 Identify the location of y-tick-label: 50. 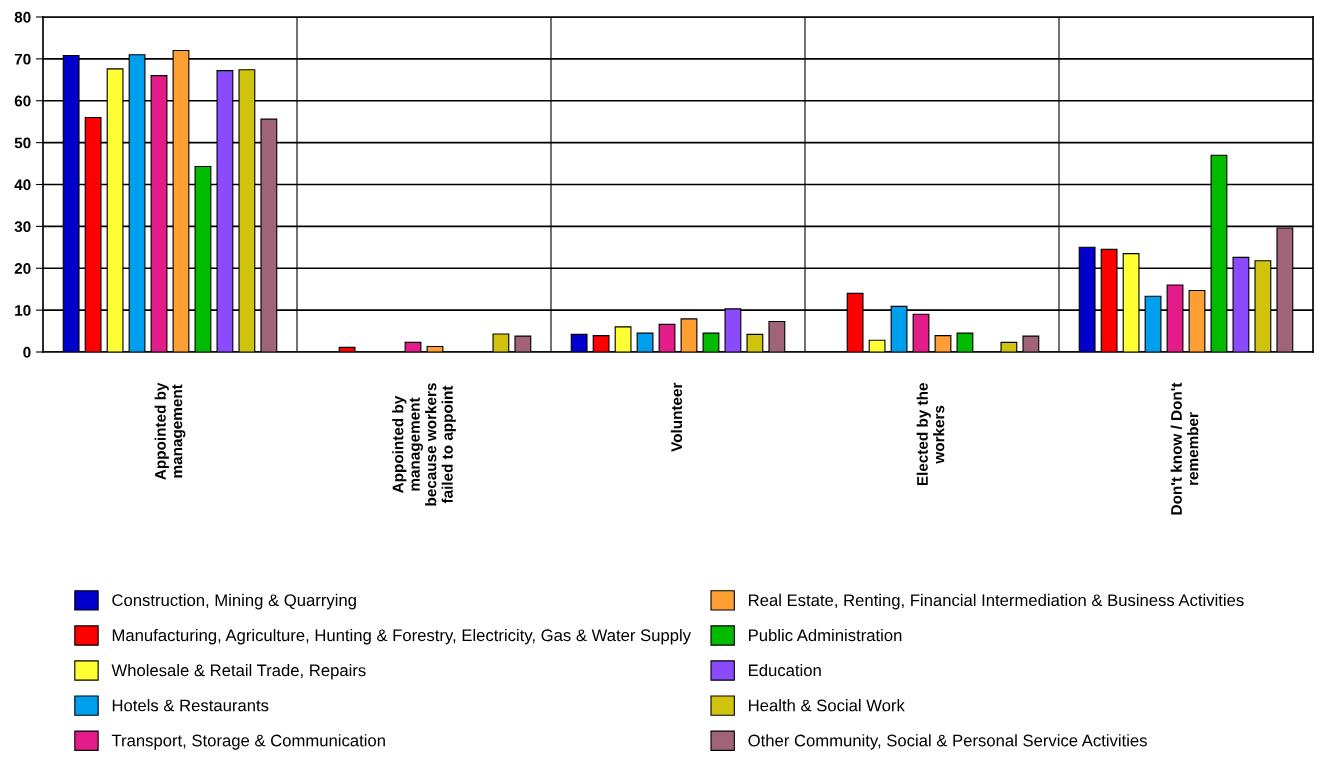
(22, 143).